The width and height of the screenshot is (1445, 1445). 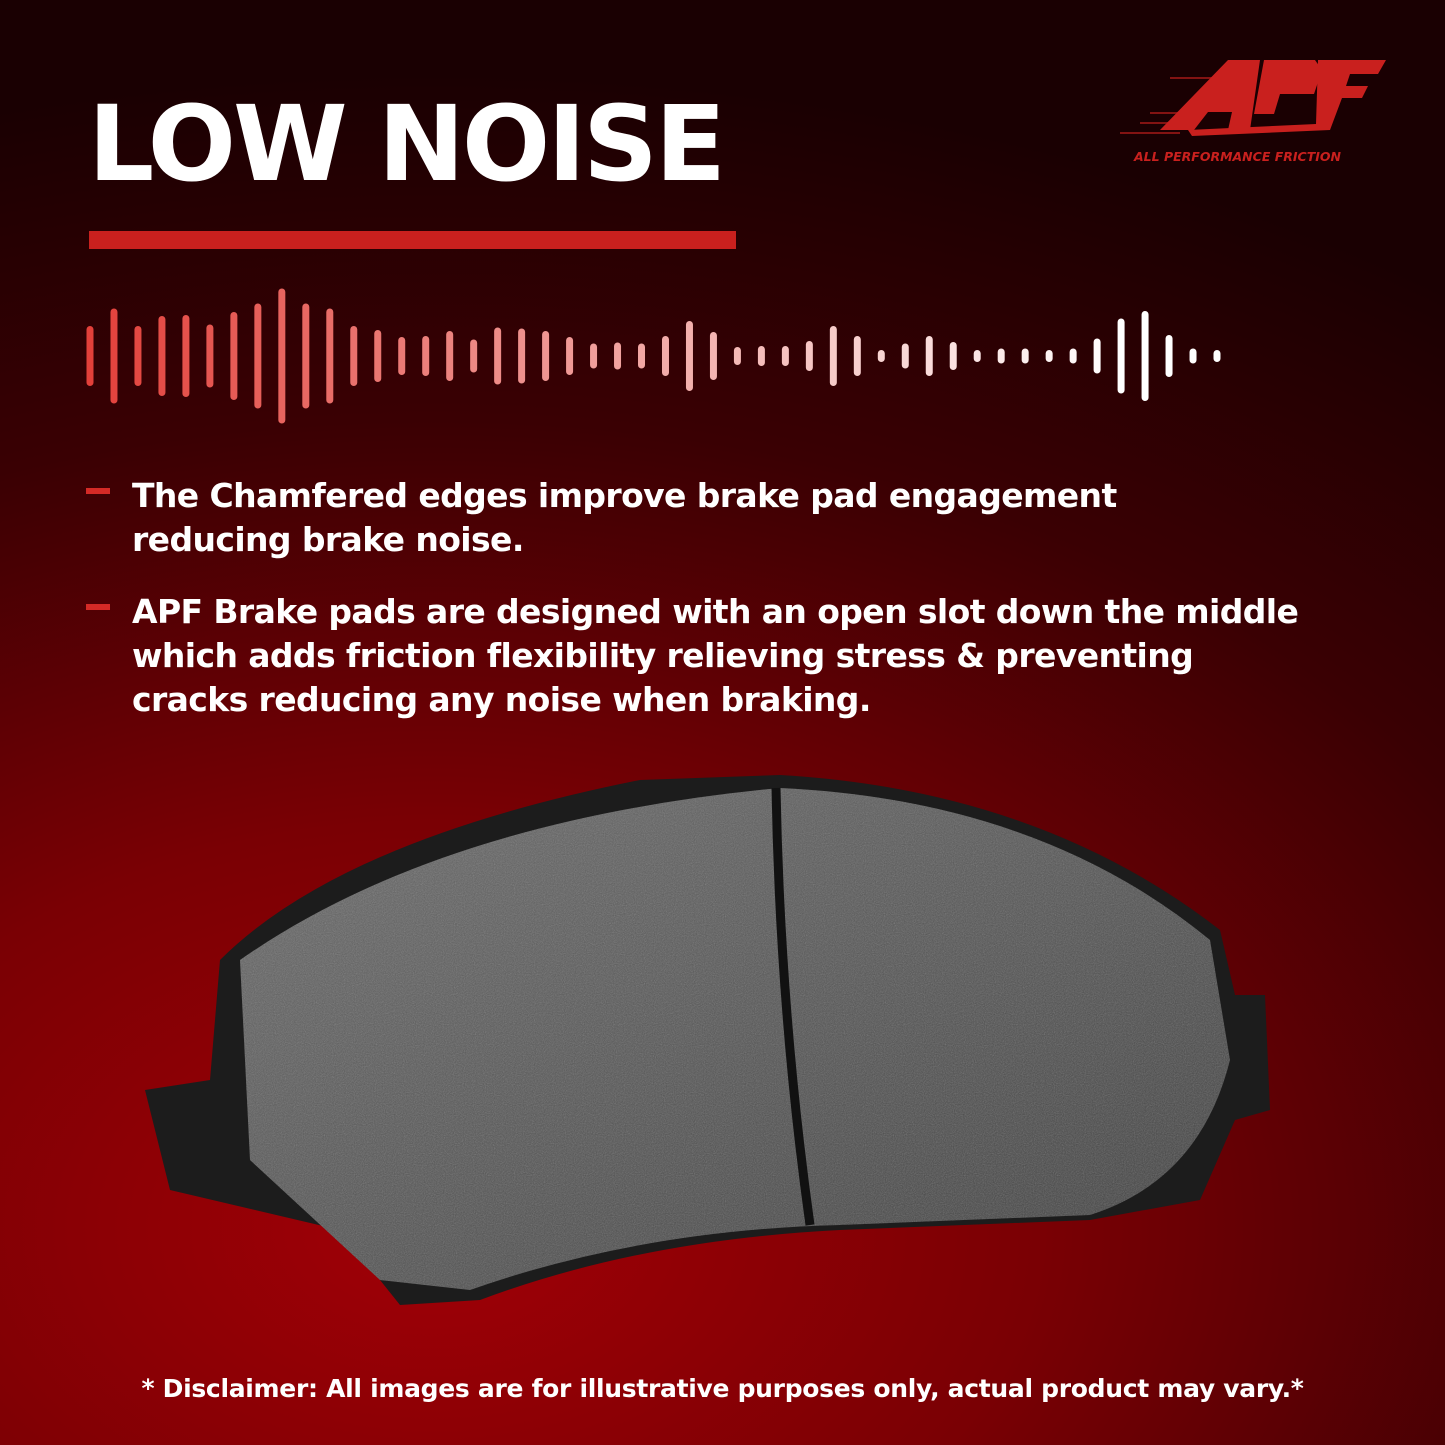 What do you see at coordinates (1253, 98) in the screenshot?
I see `apf-logo-mark` at bounding box center [1253, 98].